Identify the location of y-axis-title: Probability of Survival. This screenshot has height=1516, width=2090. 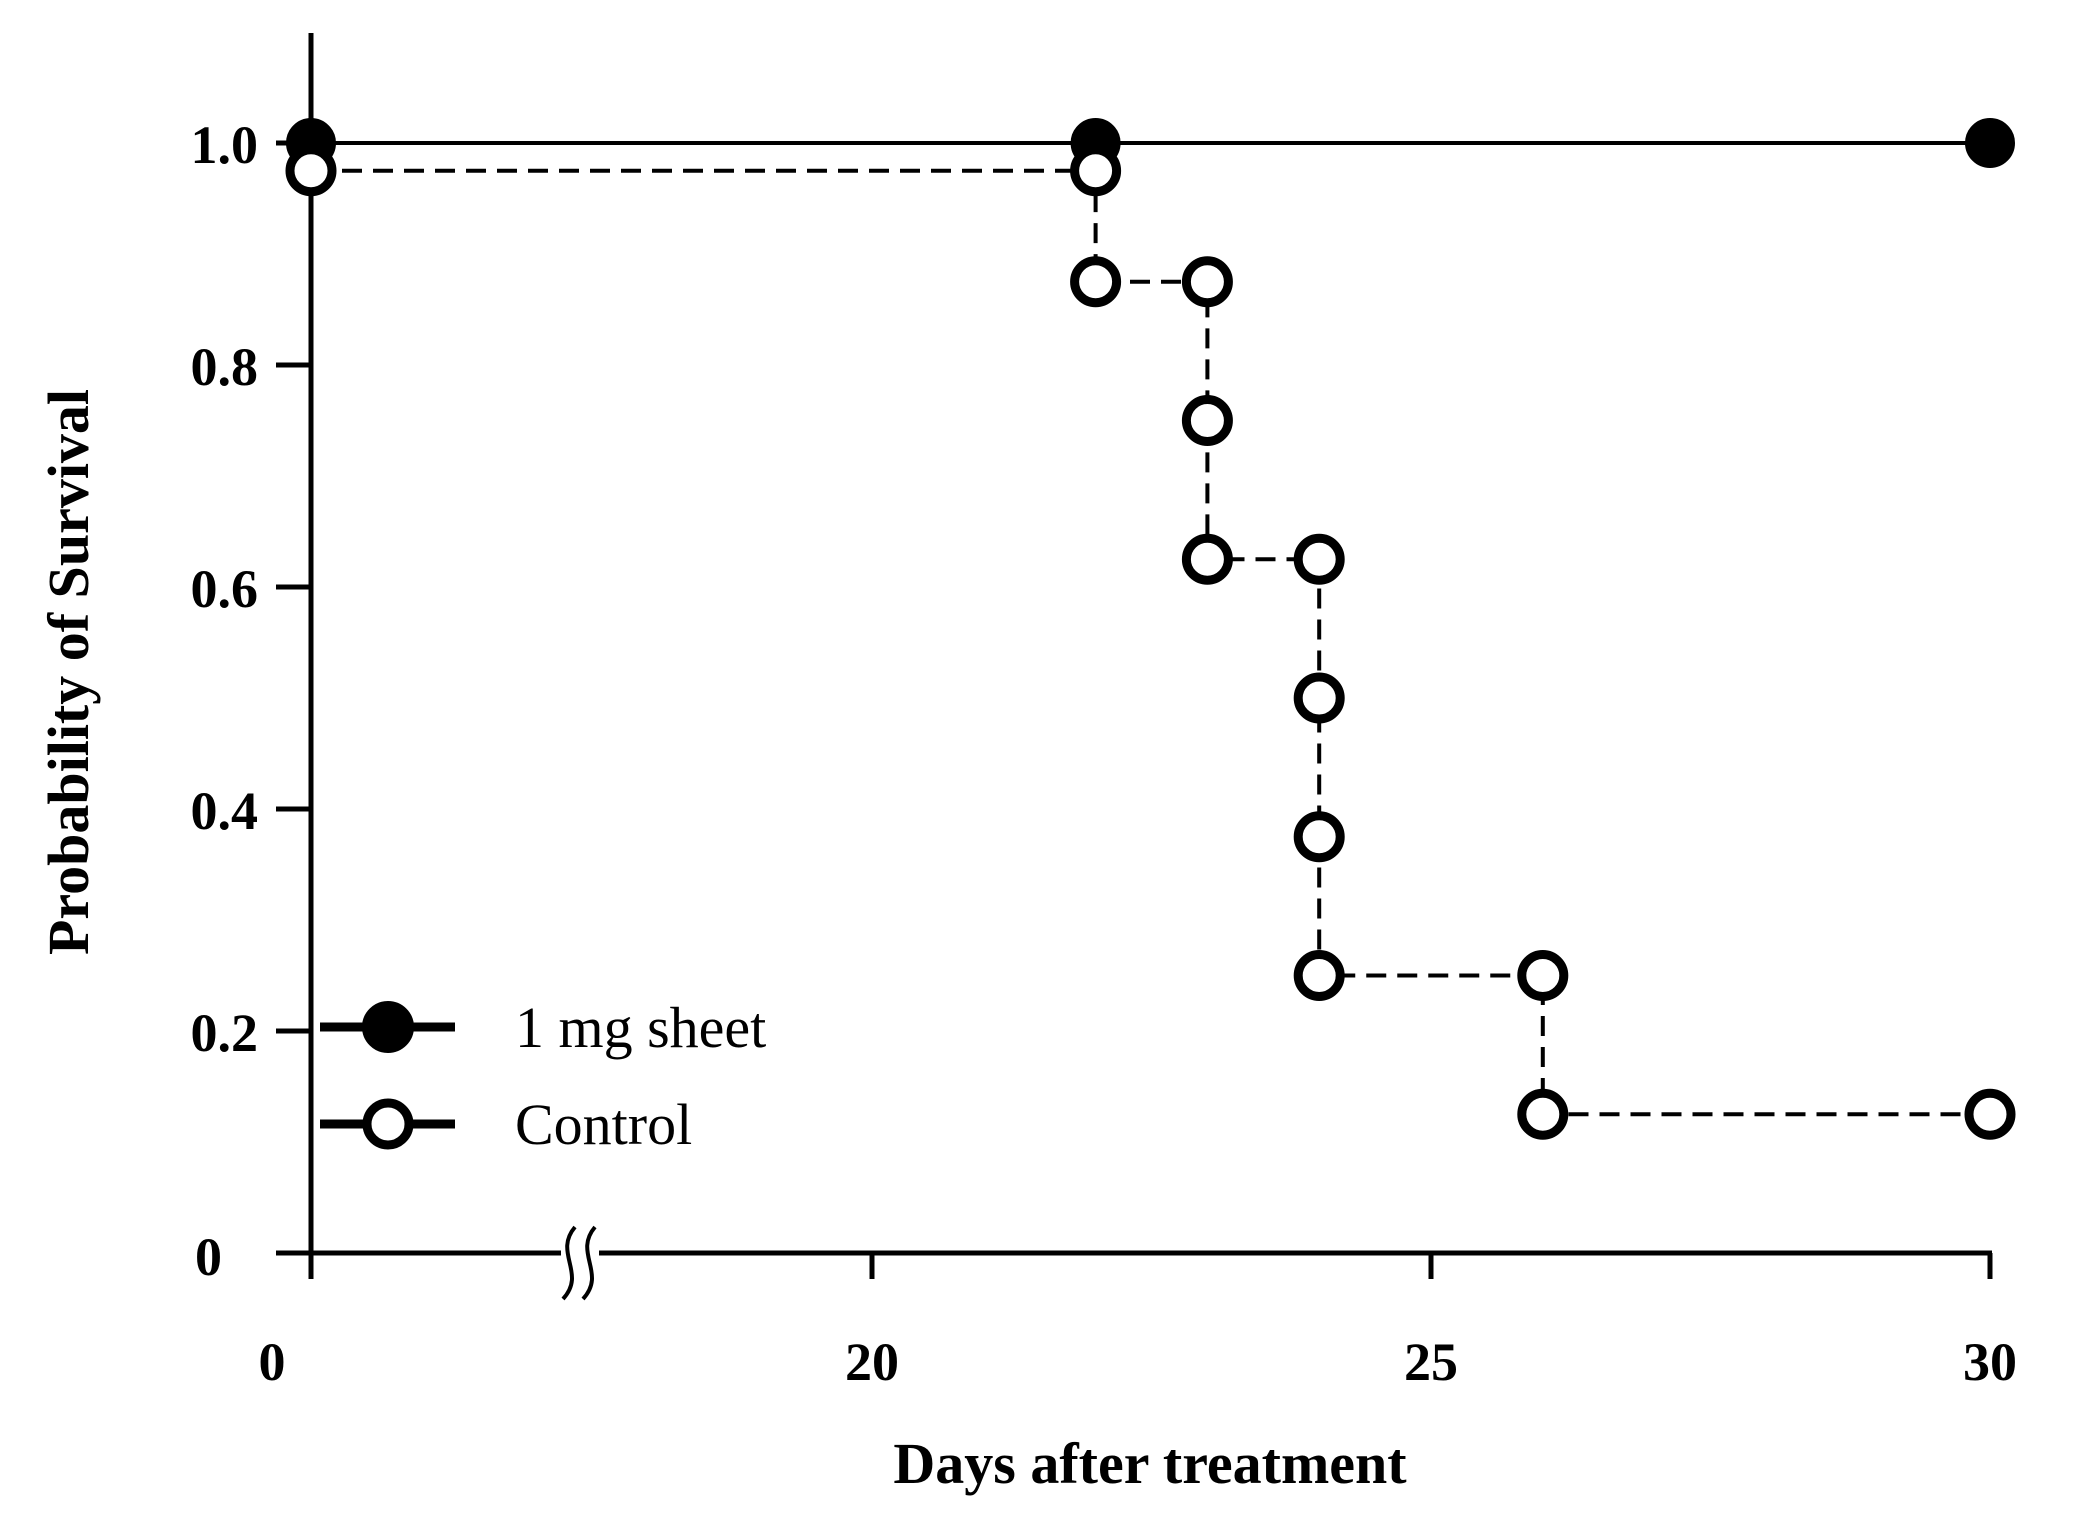
(68, 672).